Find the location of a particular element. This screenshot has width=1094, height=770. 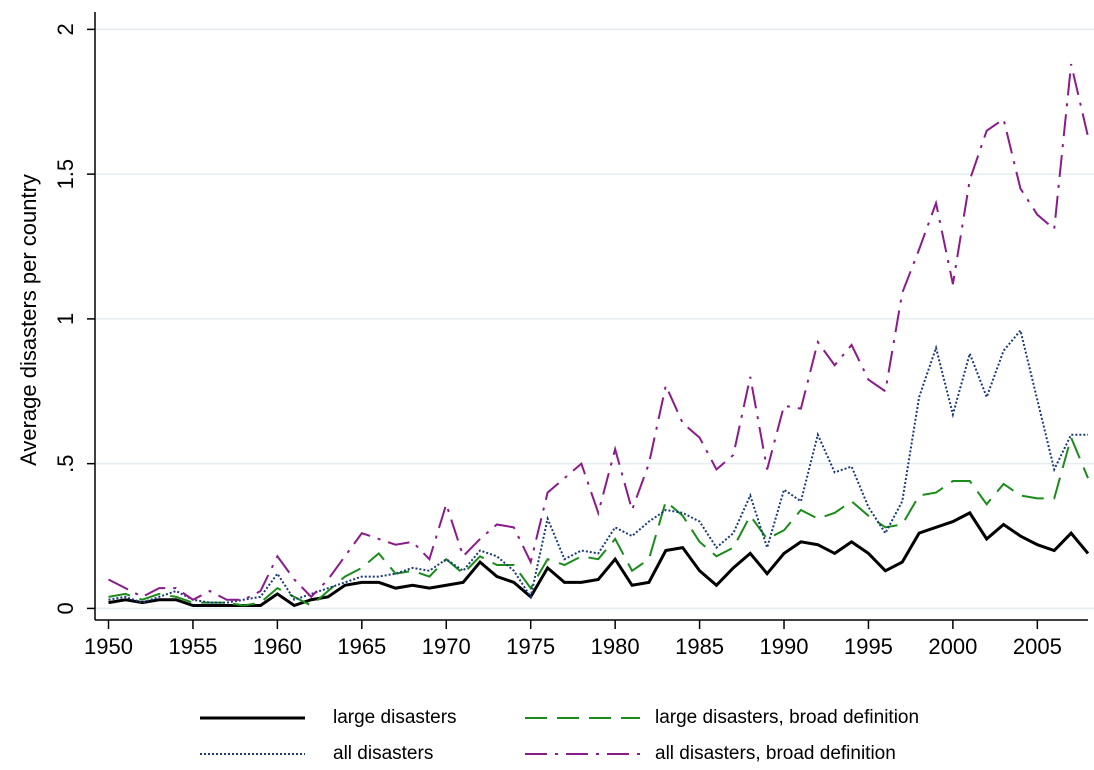

y-tick-label: .5 is located at coordinates (65, 463).